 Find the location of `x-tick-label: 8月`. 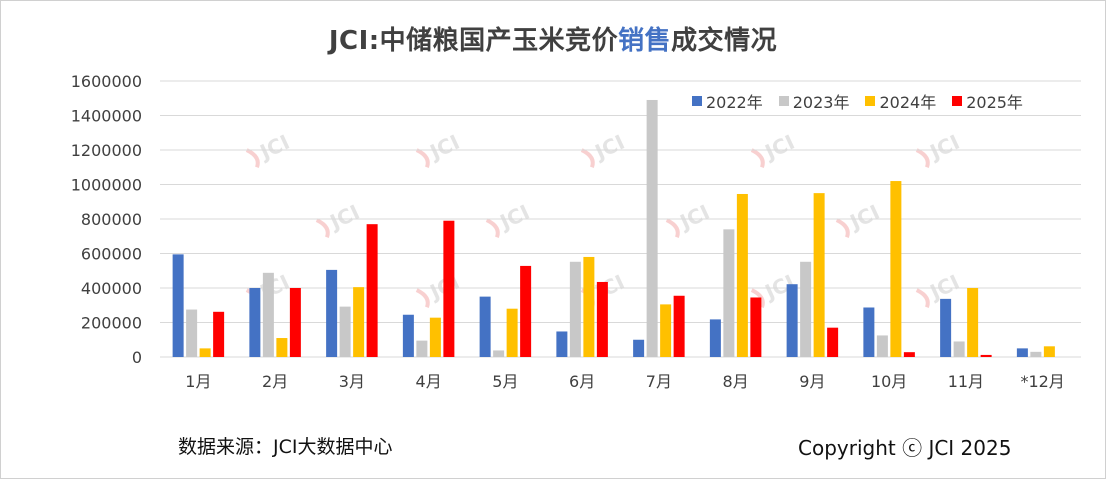

x-tick-label: 8月 is located at coordinates (736, 381).